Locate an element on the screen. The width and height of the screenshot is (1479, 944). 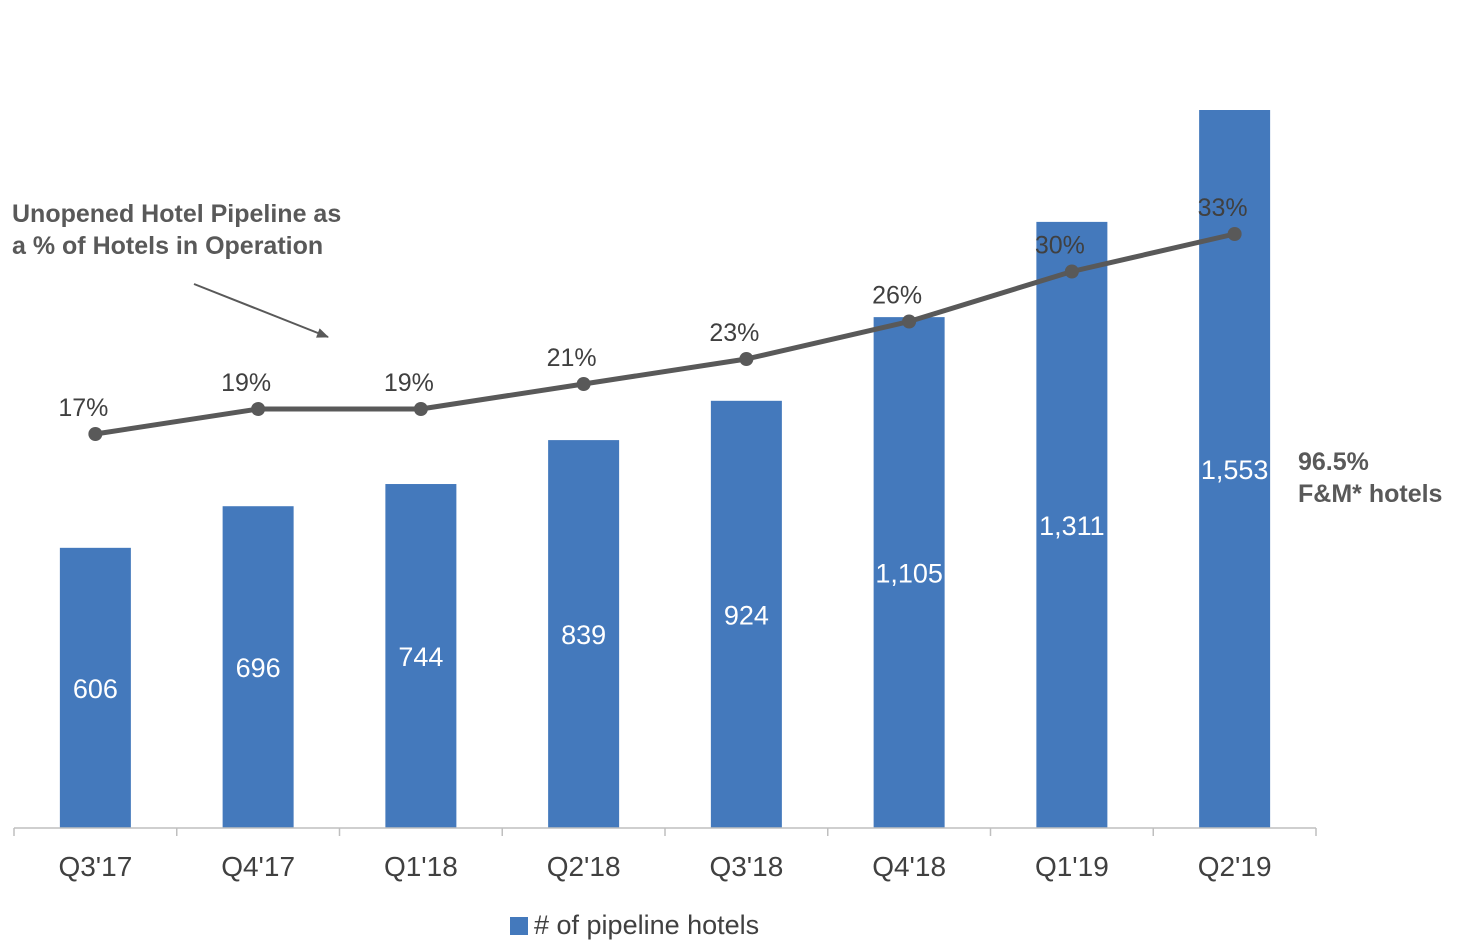
side-note: 96.5% F&M* hotels is located at coordinates (1370, 478).